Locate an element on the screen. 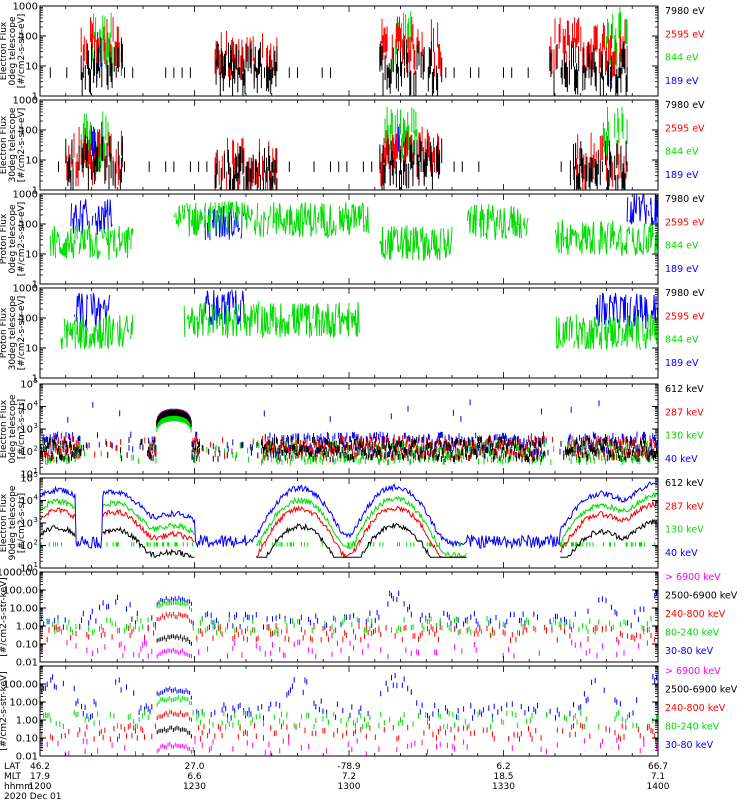 The height and width of the screenshot is (800, 750). series-7980-ev is located at coordinates (338, 66).